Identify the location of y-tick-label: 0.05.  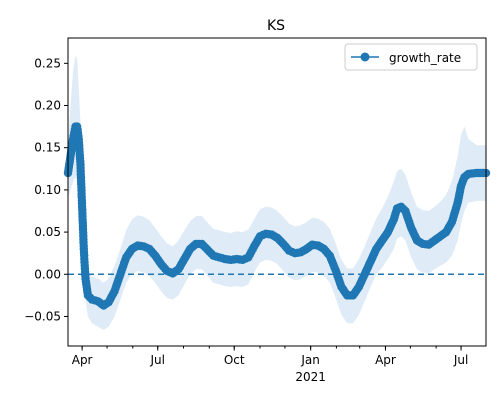
(47, 232).